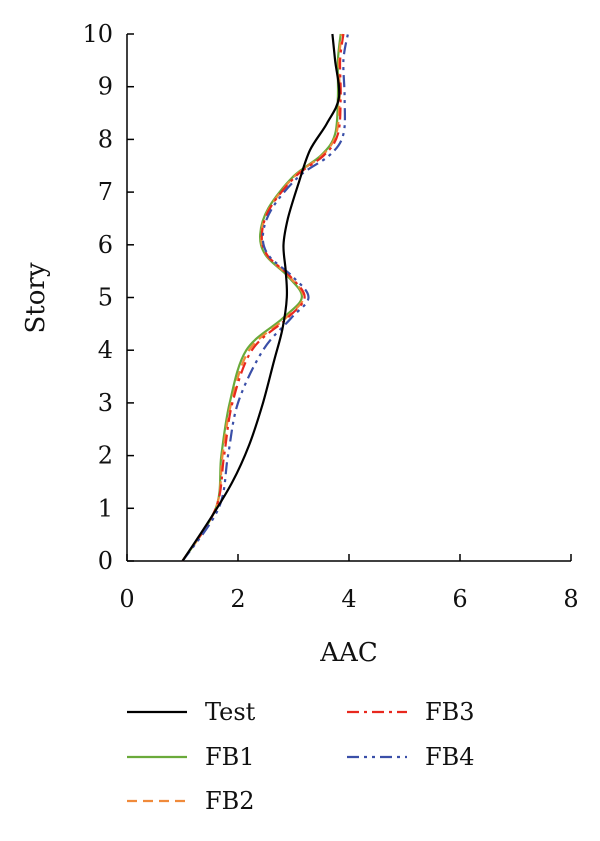 The height and width of the screenshot is (841, 600). Describe the element at coordinates (105, 87) in the screenshot. I see `y-tick-label: 9` at that location.